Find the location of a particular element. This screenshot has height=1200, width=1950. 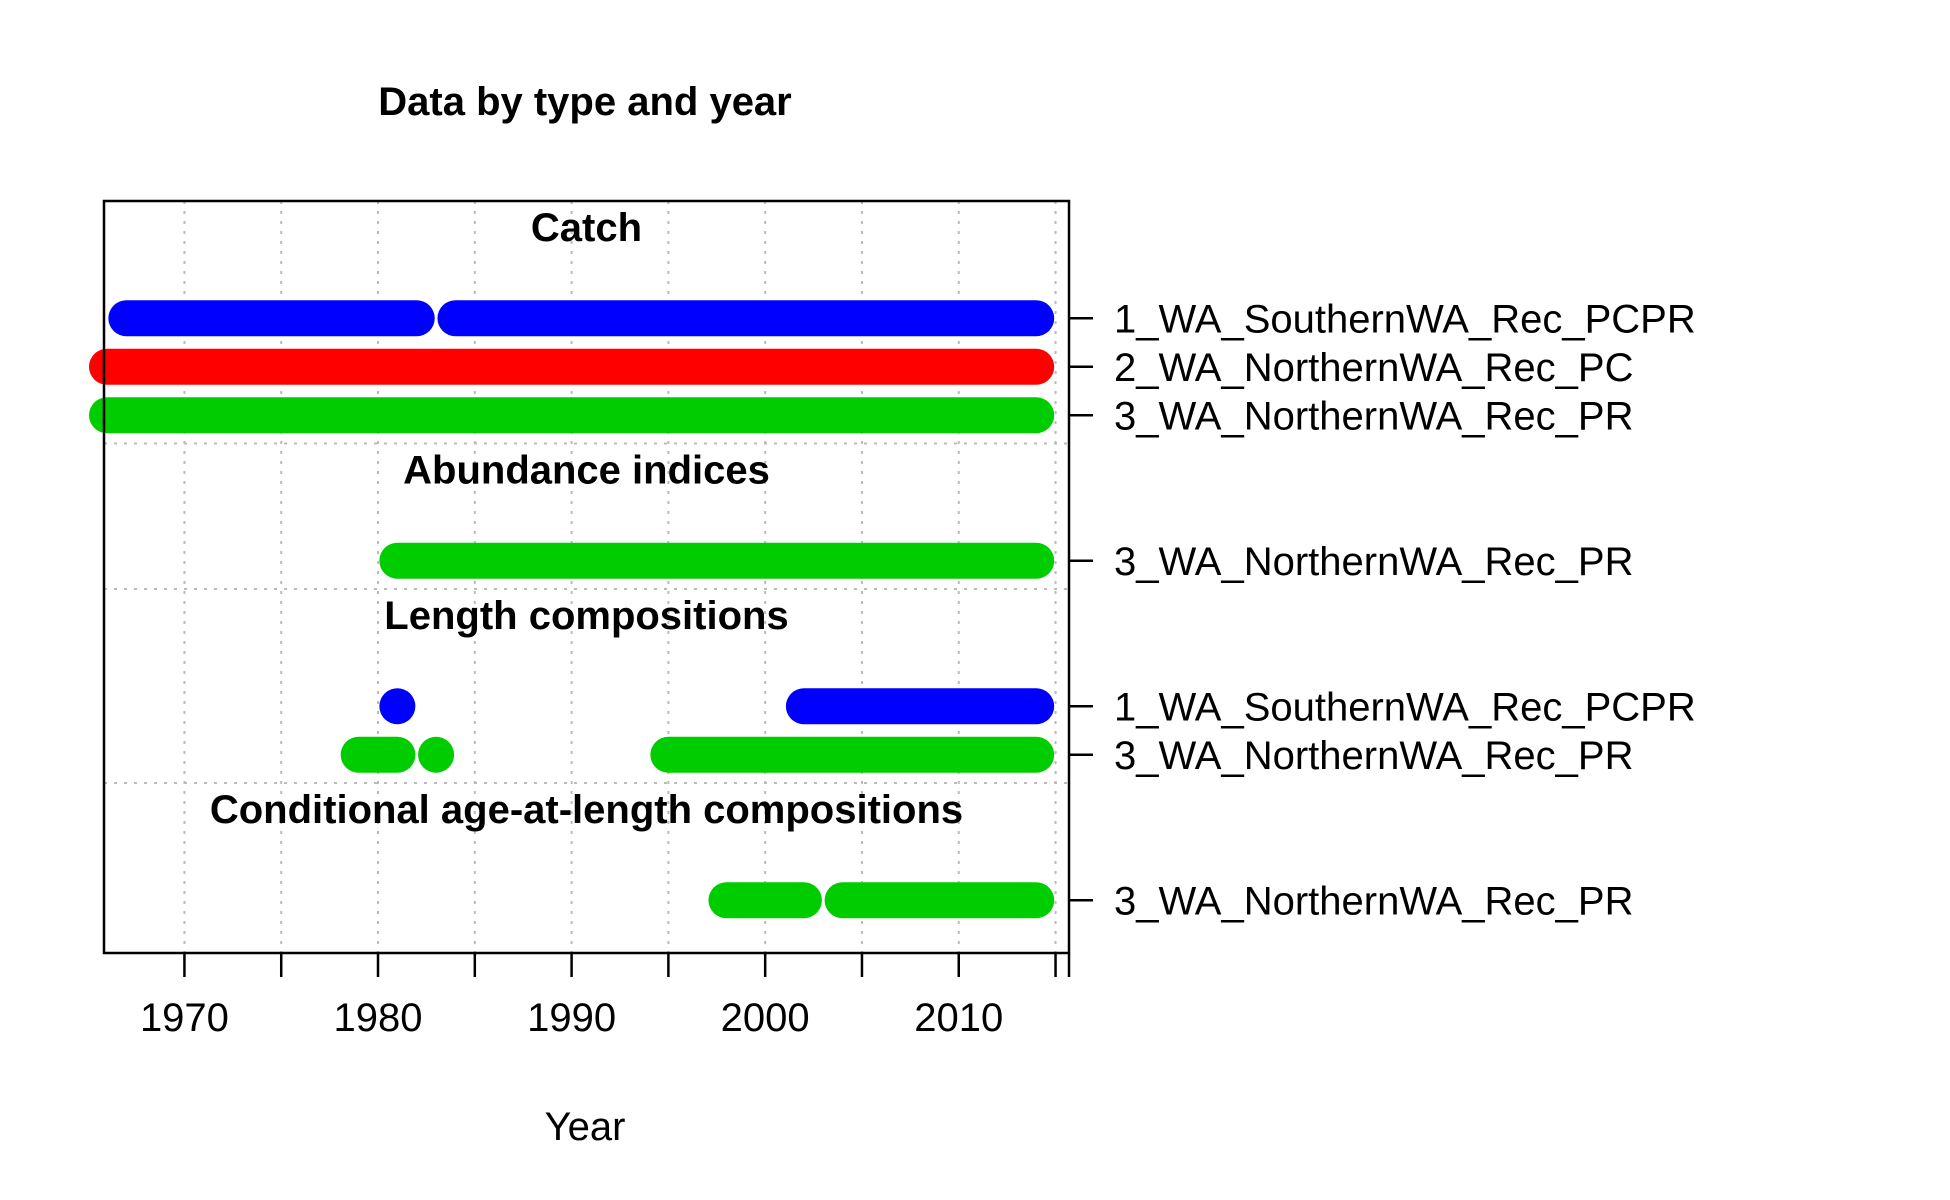

section-title: Conditional age-at-length compositions is located at coordinates (586, 810).